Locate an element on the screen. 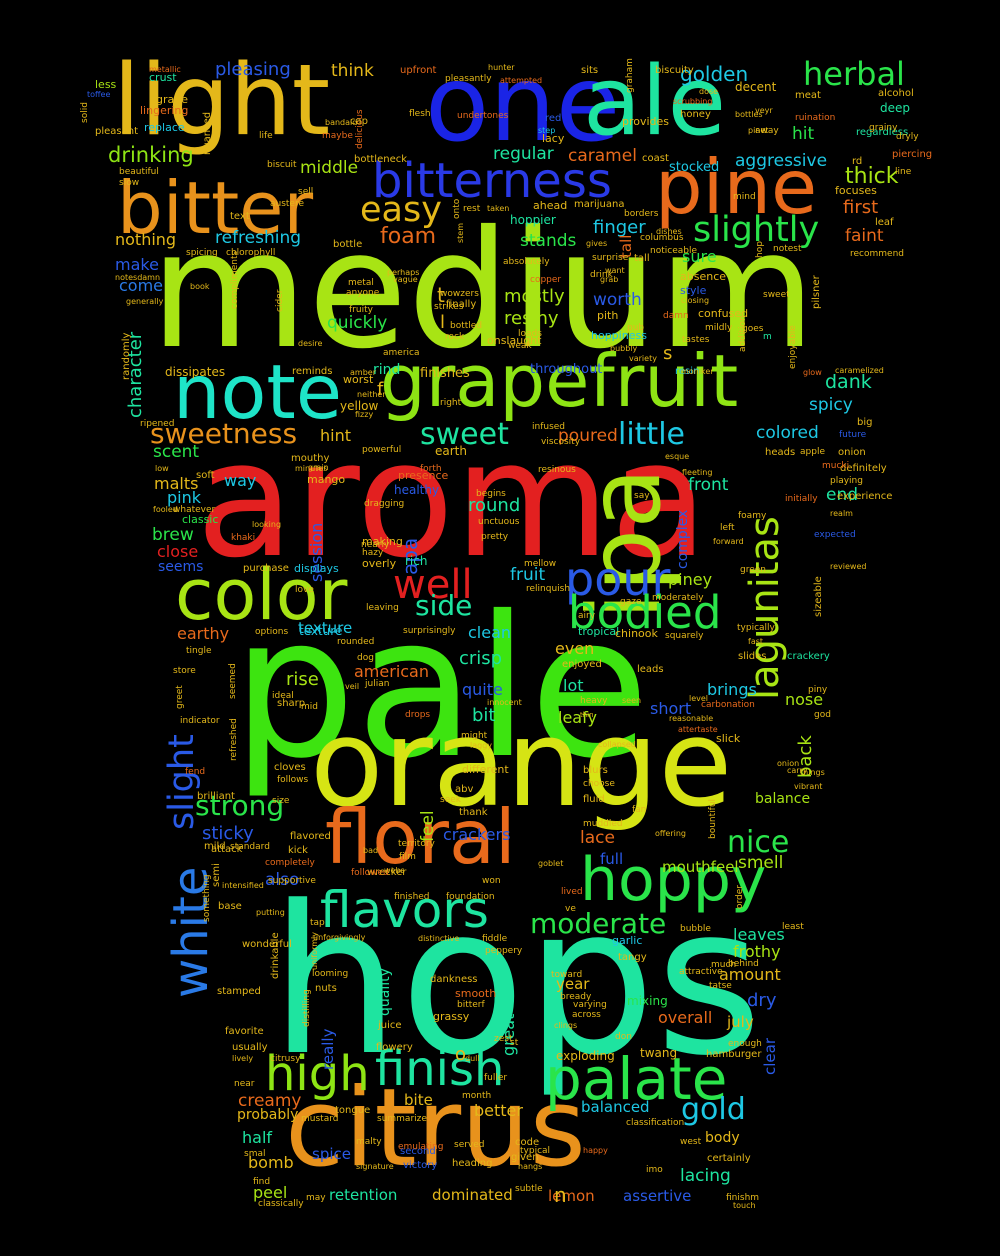 This screenshot has height=1256, width=1000. word-148: lacy is located at coordinates (553, 138).